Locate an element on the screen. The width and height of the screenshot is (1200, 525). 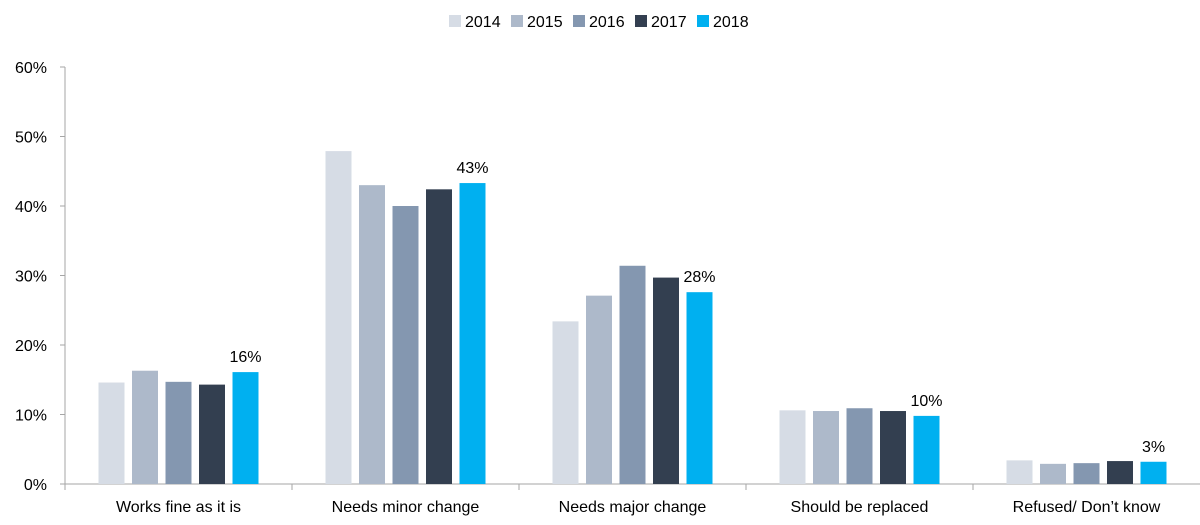
y-tick-label: 10% is located at coordinates (31, 416).